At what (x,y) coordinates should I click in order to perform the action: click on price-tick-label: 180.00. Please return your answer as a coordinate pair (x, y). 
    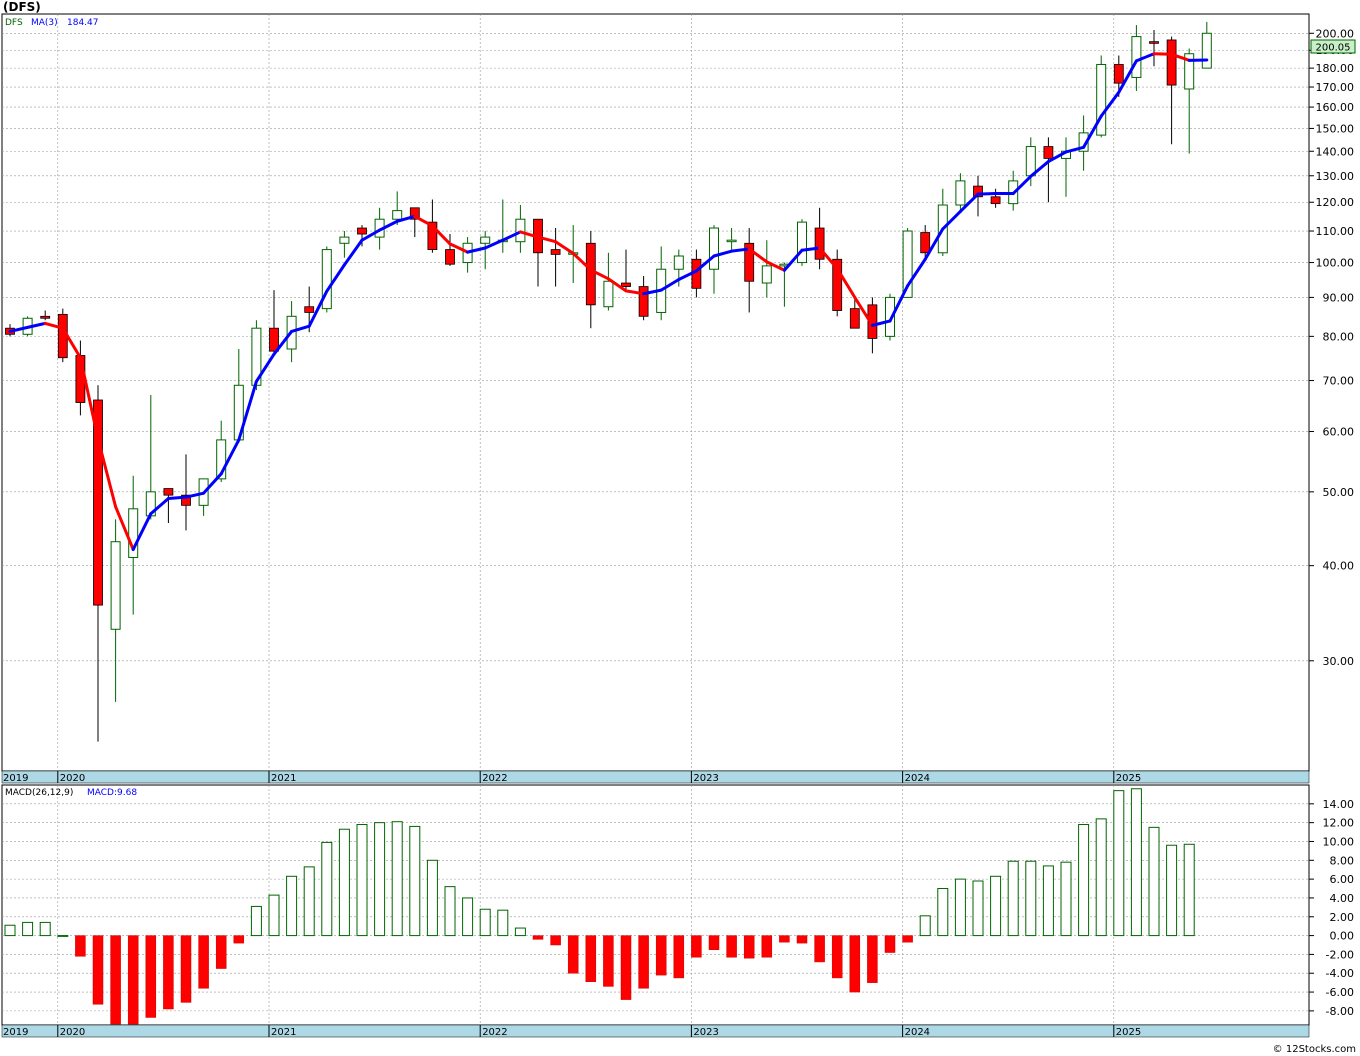
    Looking at the image, I should click on (1335, 68).